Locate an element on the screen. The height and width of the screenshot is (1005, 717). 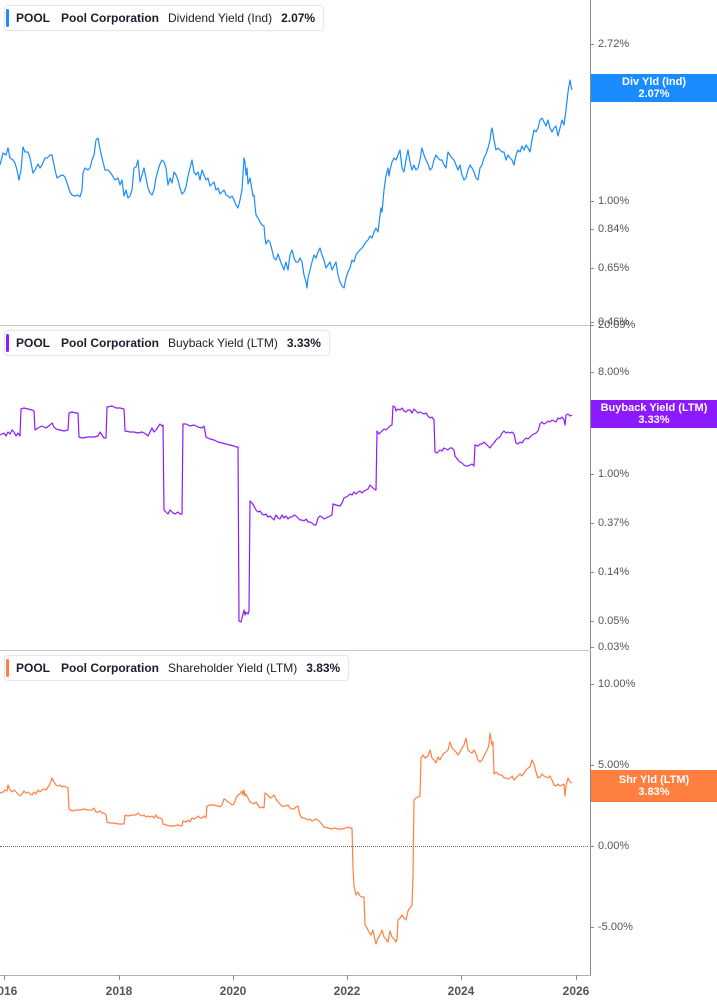
y-tick: -5.00% is located at coordinates (611, 927).